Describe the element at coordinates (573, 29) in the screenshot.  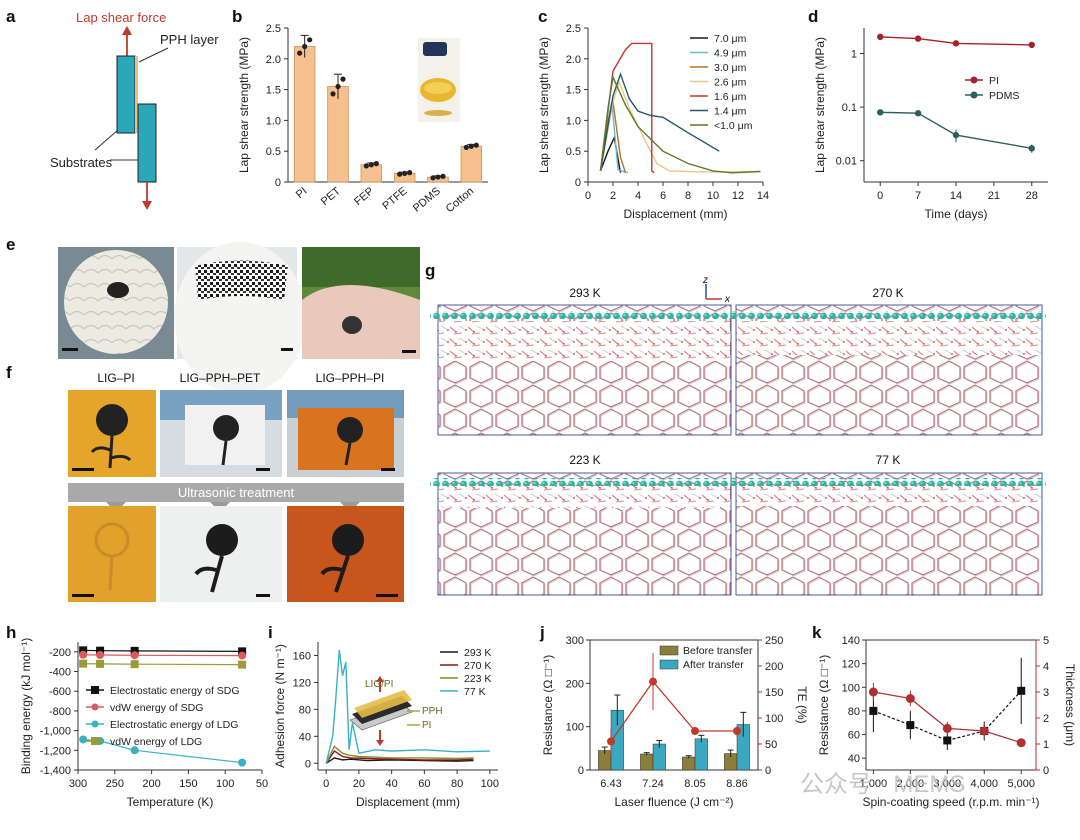
I see `y-tick-label: 2.5` at that location.